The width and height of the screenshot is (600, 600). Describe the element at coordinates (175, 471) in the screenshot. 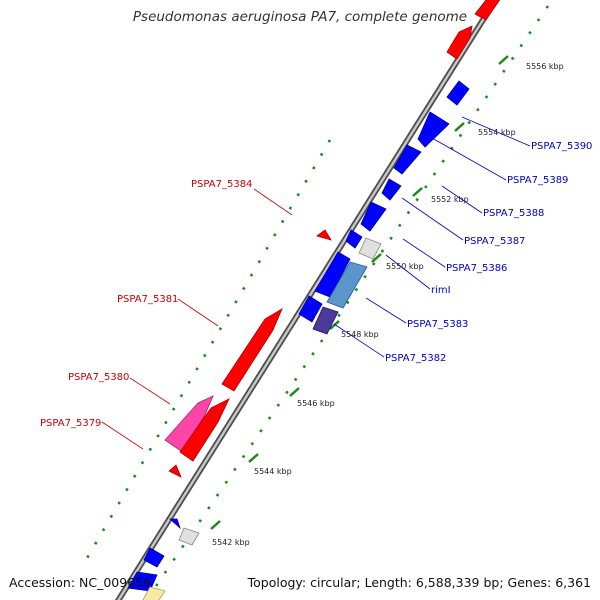

I see `cds-feature-small-a` at that location.